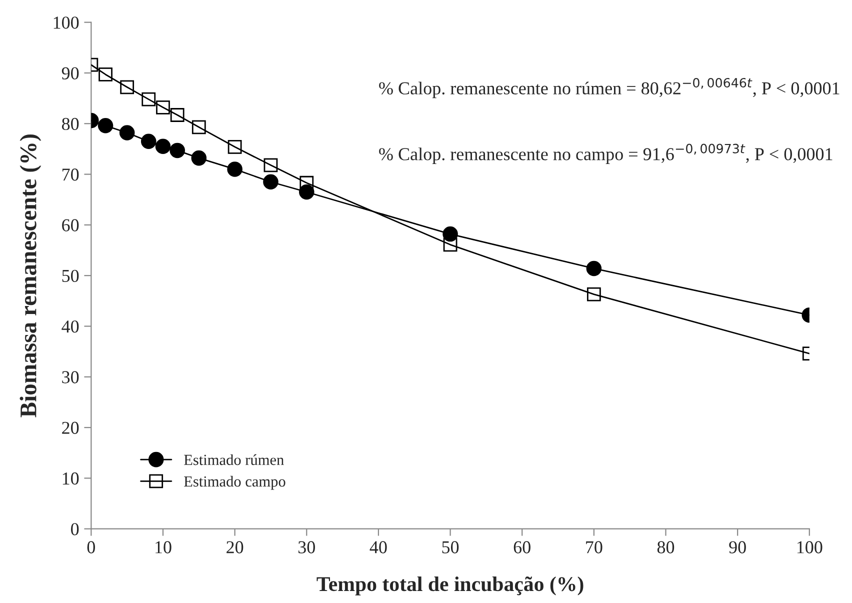  Describe the element at coordinates (665, 547) in the screenshot. I see `x-tick-label: 80` at that location.